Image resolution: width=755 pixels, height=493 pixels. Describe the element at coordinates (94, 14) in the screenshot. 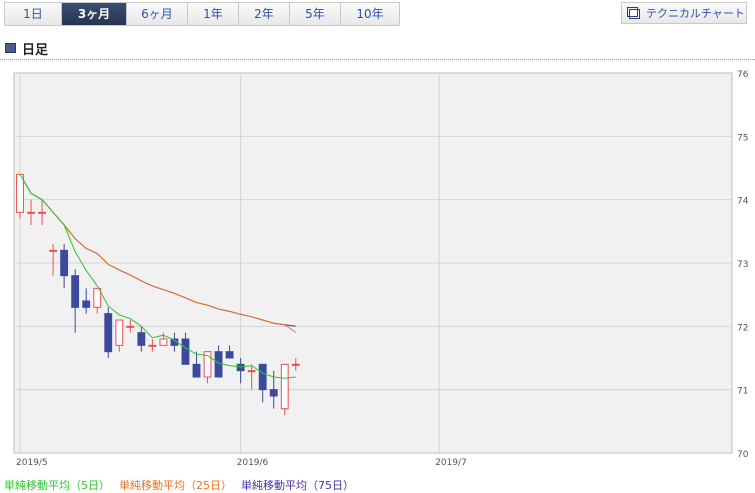

I see `tab-2: 3ヶ月` at that location.